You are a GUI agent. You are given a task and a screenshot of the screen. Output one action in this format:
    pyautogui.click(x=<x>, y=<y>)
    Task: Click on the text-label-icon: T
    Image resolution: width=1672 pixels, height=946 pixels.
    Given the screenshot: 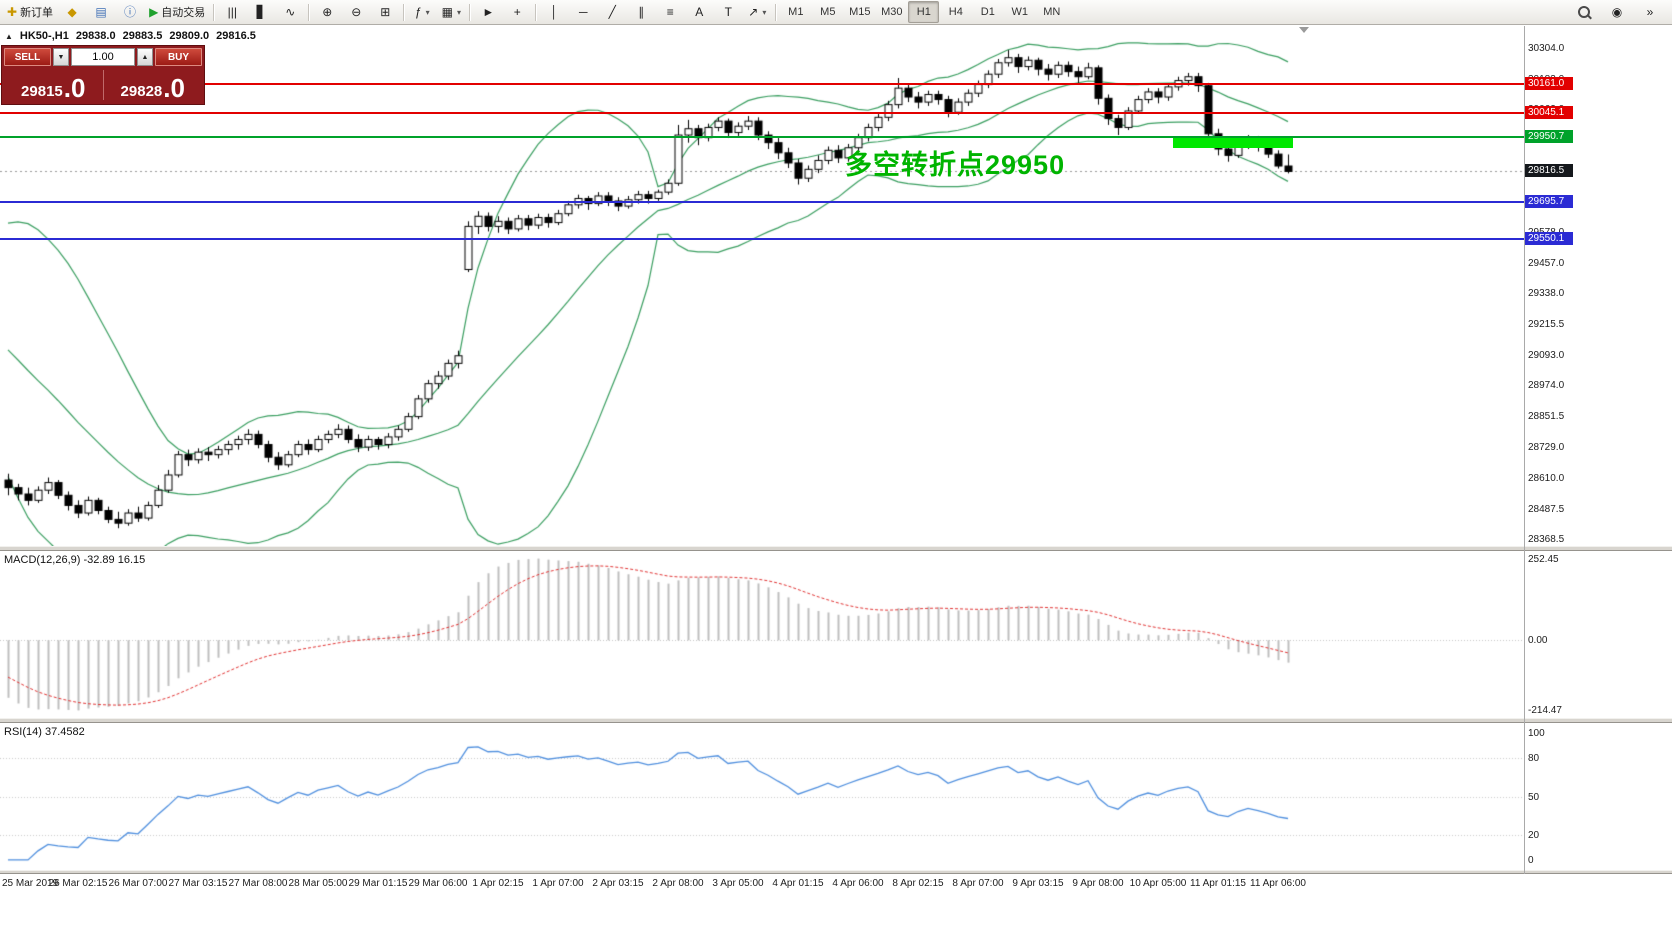 What is the action you would take?
    pyautogui.click(x=728, y=12)
    